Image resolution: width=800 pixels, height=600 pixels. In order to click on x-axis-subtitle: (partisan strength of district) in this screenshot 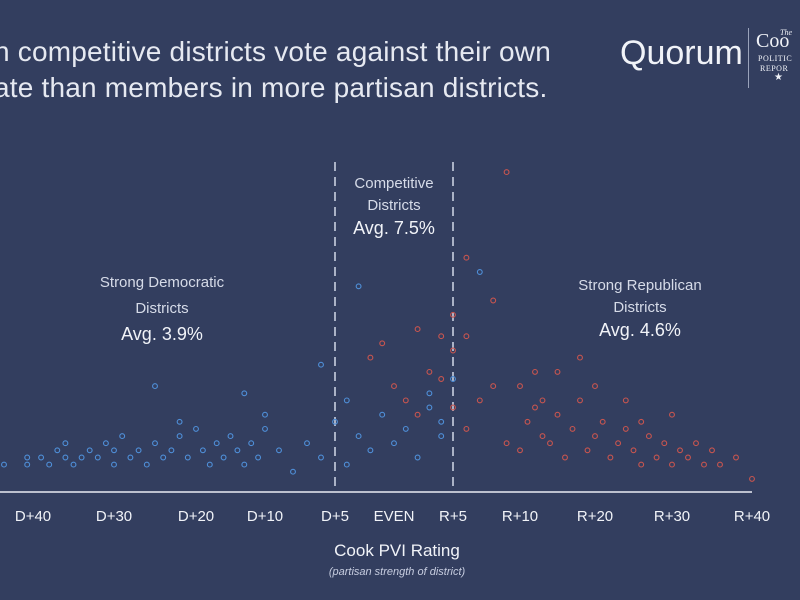, I will do `click(397, 572)`.